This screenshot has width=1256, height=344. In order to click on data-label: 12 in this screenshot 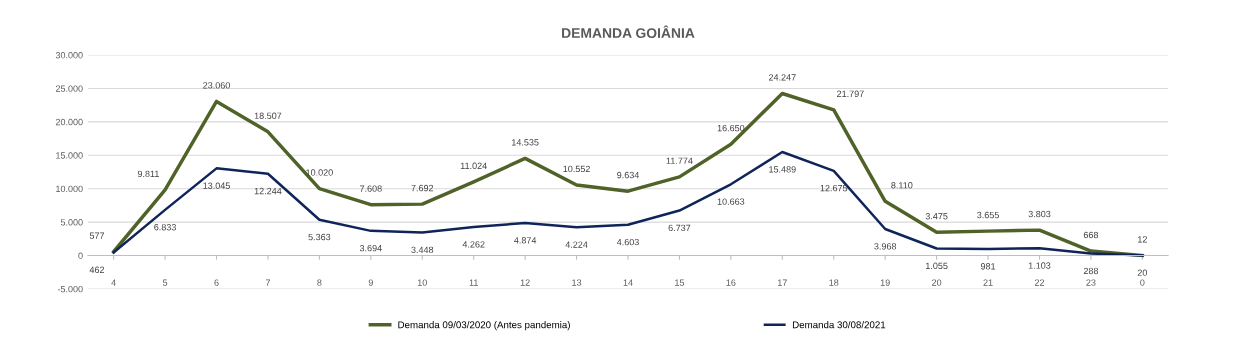, I will do `click(1142, 239)`.